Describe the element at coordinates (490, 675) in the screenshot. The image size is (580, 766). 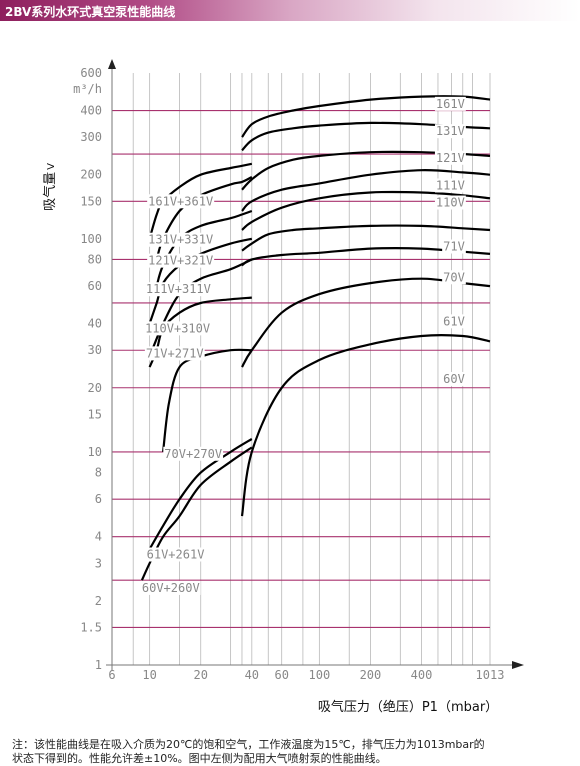
I see `x-tick-label: 1013` at that location.